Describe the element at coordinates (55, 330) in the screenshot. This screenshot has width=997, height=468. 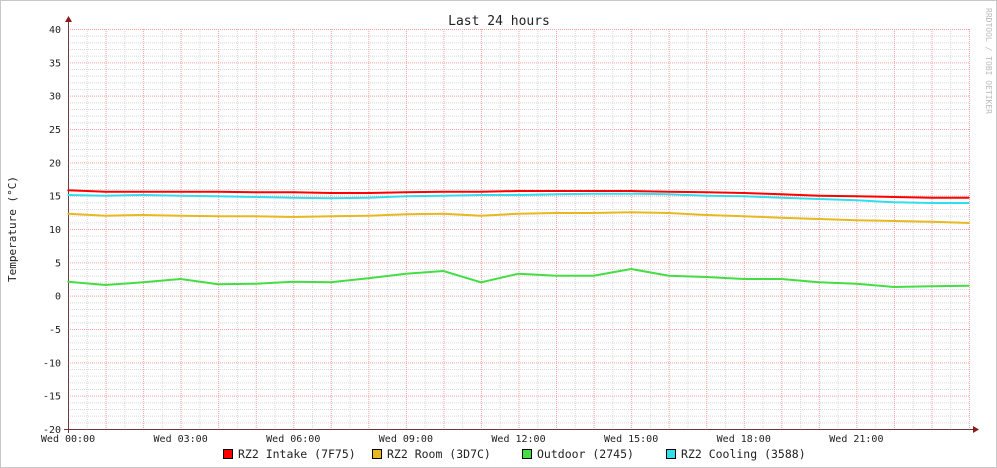
I see `y-tick-label: -5` at that location.